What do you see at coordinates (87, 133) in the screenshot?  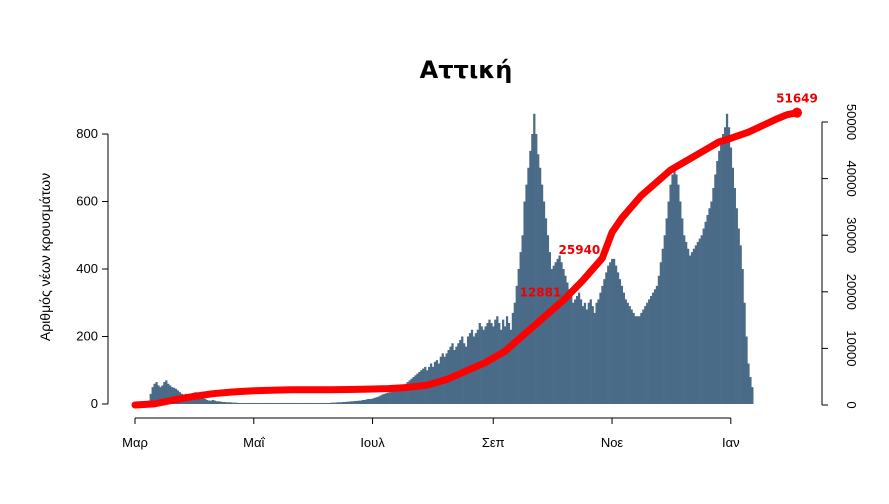 I see `left-tick-label: 800` at bounding box center [87, 133].